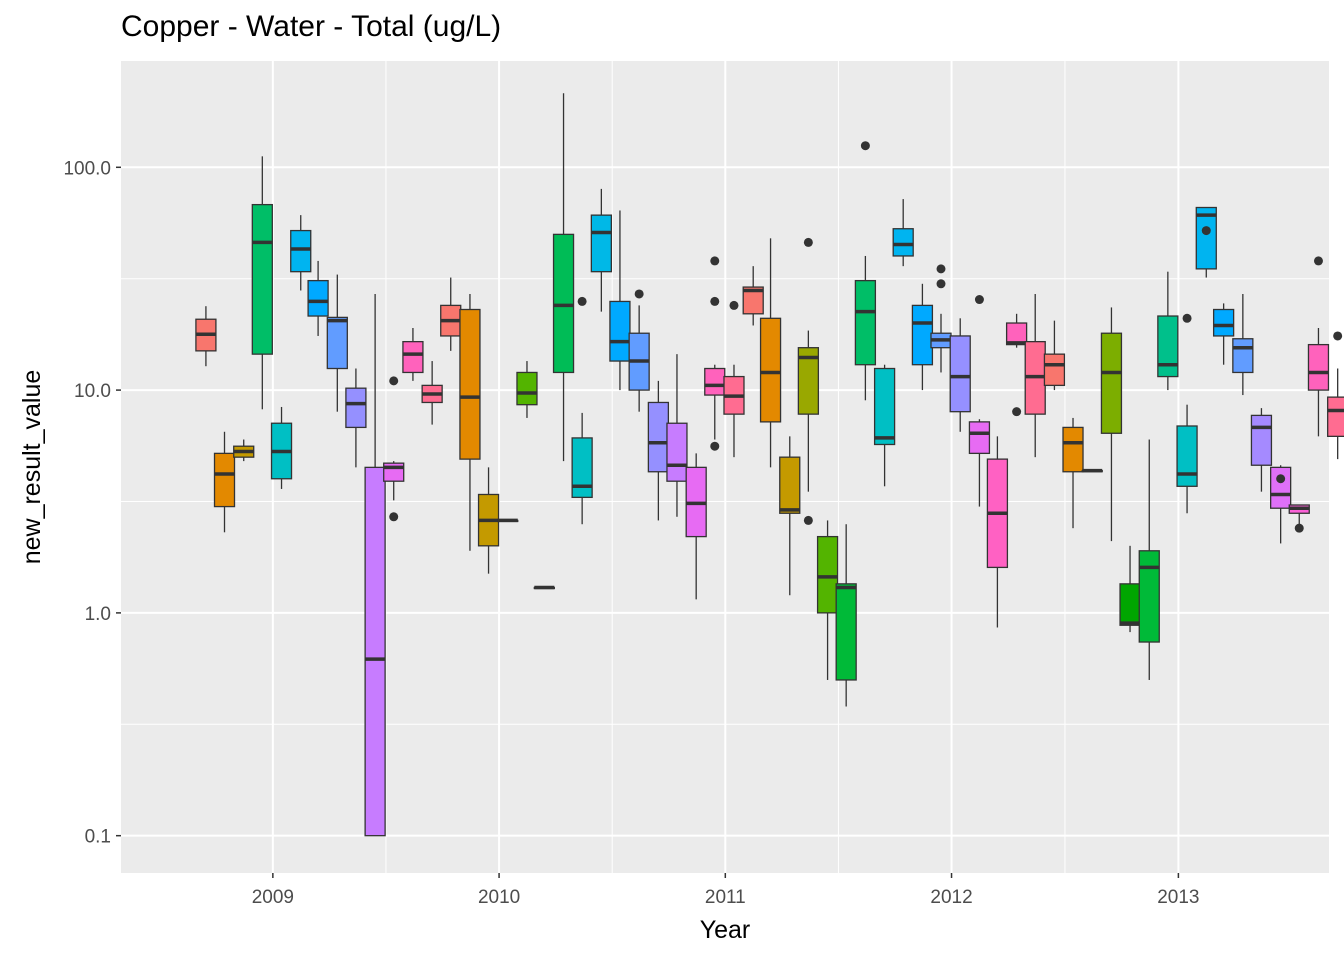 The image size is (1344, 960). Describe the element at coordinates (725, 930) in the screenshot. I see `x-axis-title: Year` at that location.